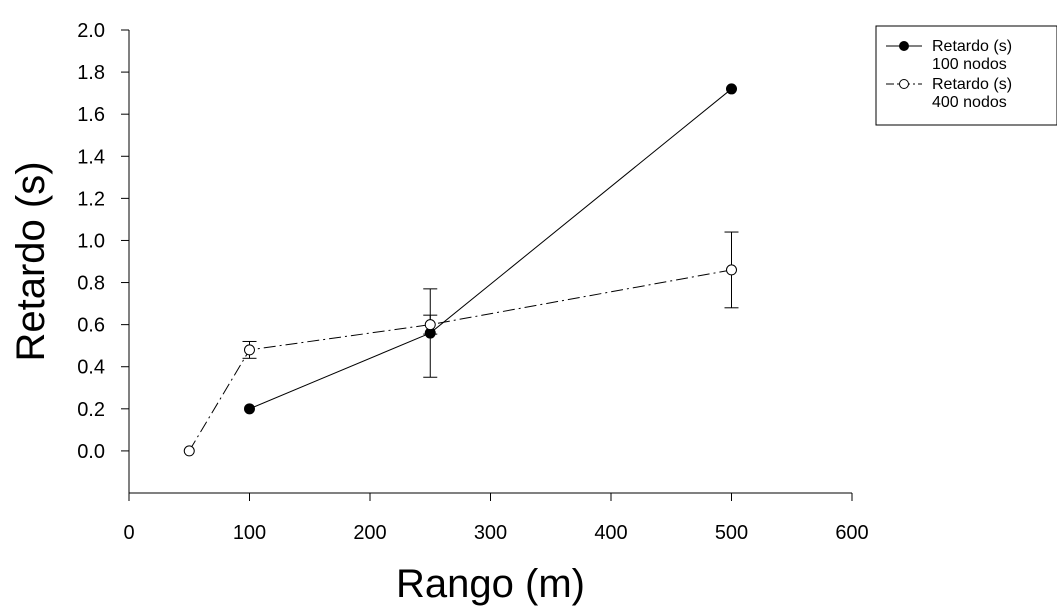  I want to click on legend-box, so click(966, 75).